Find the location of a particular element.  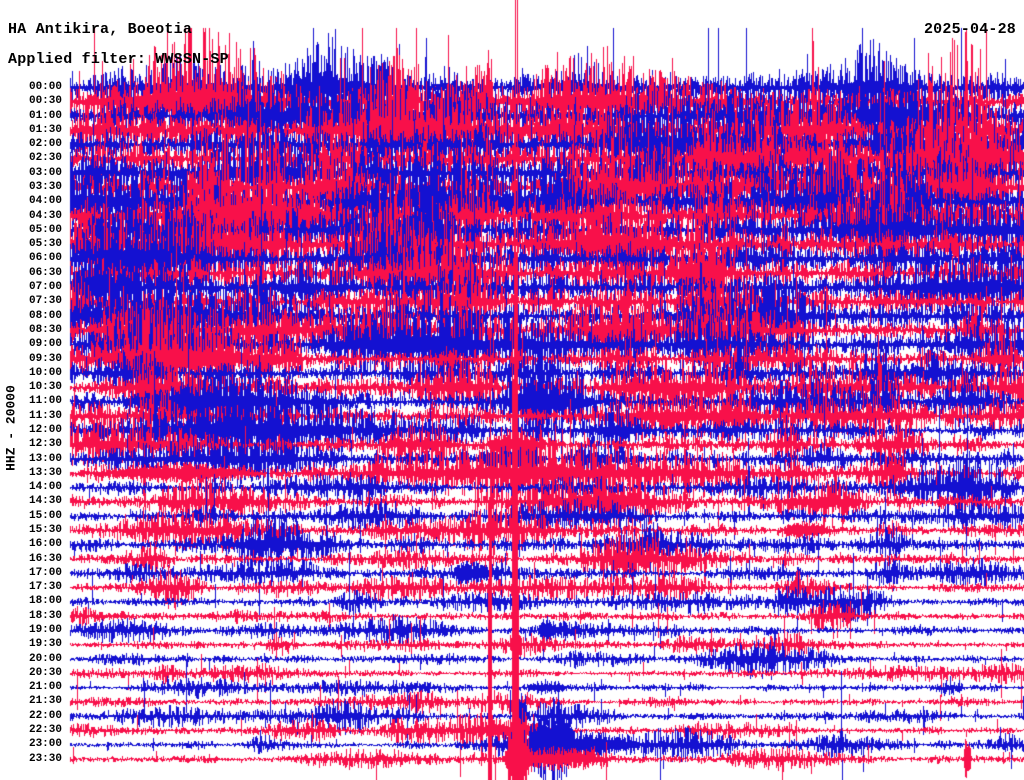

time-label: 22:00 is located at coordinates (45, 715).